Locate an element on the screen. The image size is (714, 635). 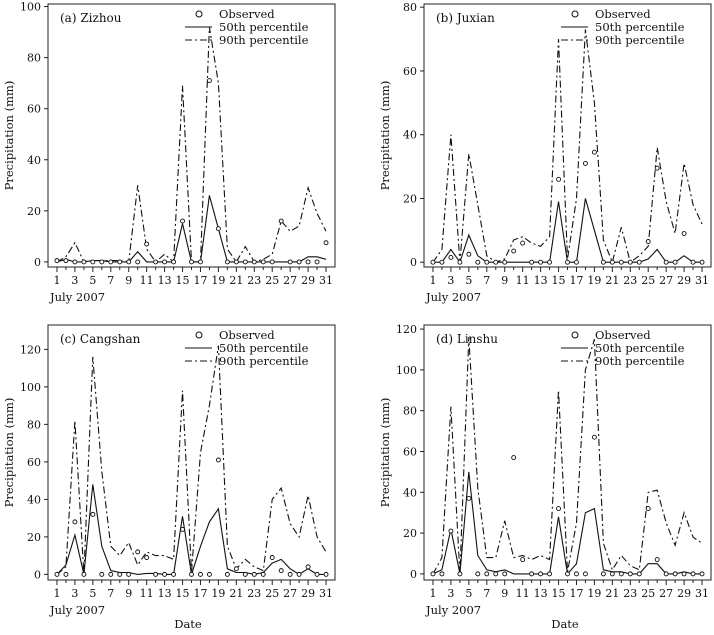
x-tick-label: 1 is located at coordinates (56, 280).